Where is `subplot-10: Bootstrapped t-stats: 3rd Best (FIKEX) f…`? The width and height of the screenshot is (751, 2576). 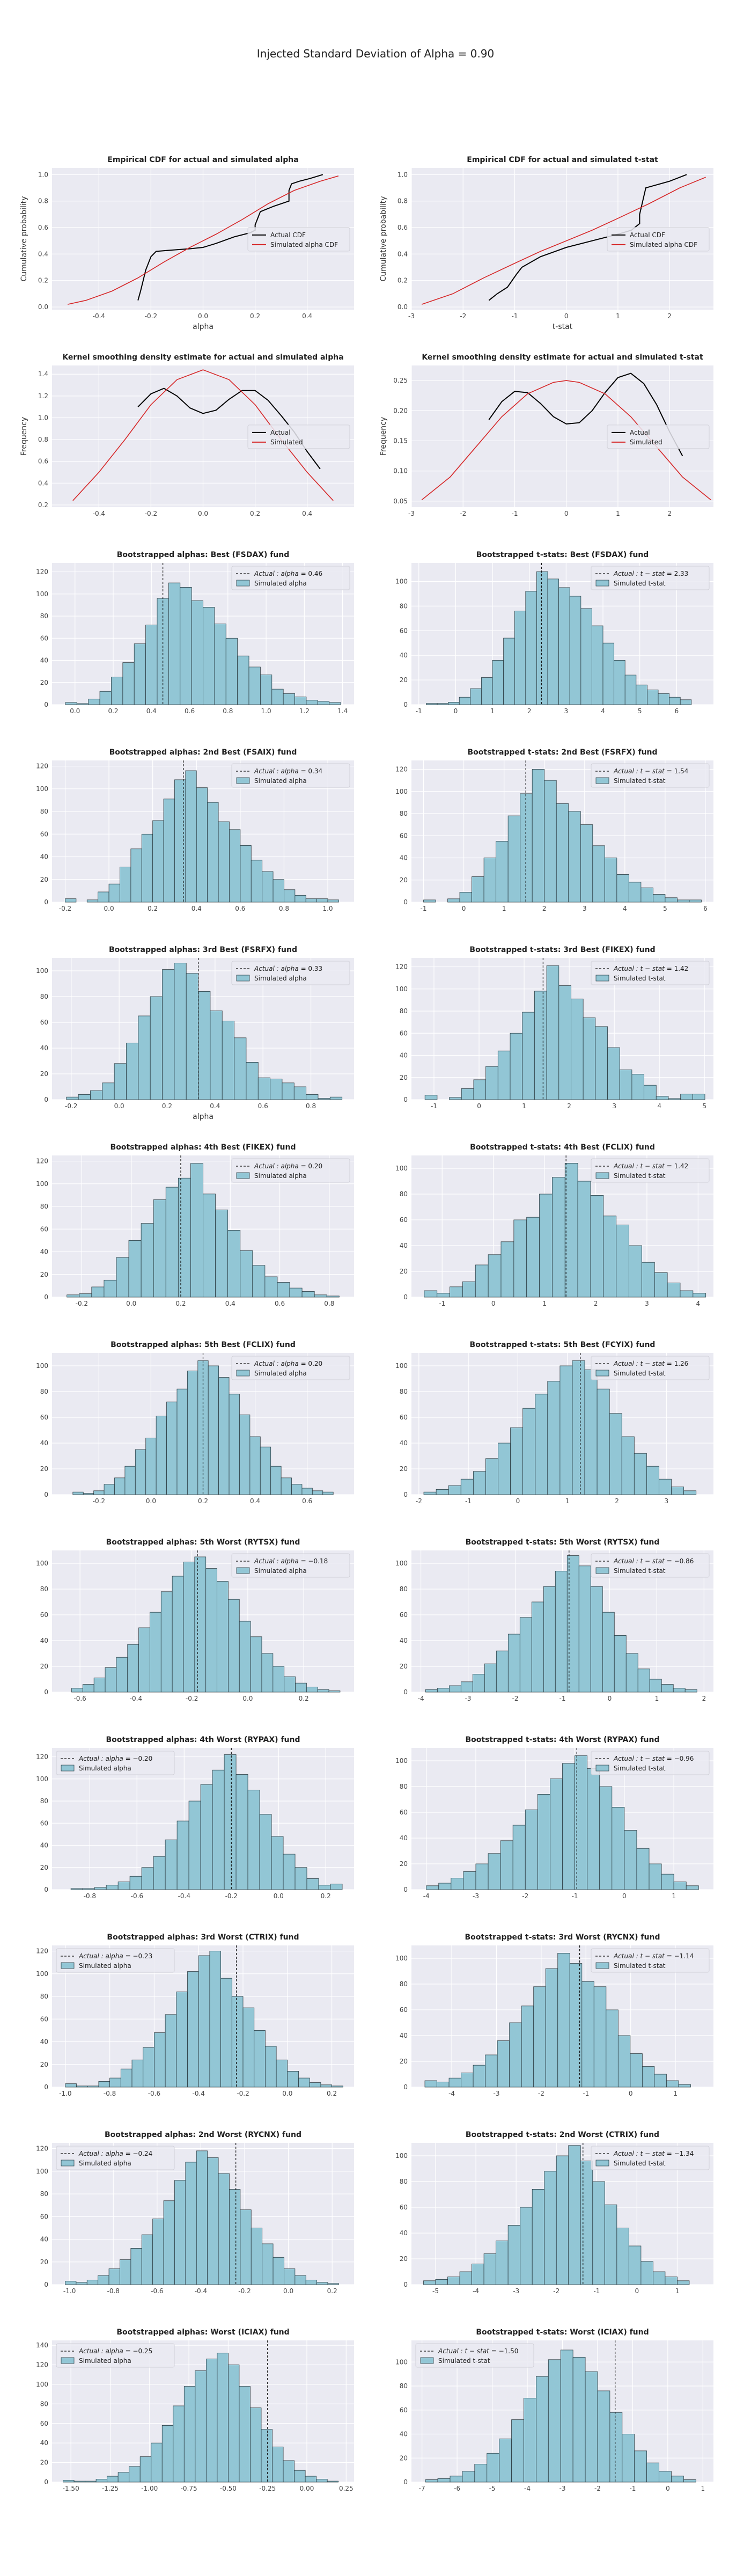
subplot-10: Bootstrapped t-stats: 3rd Best (FIKEX) f… is located at coordinates (548, 1034).